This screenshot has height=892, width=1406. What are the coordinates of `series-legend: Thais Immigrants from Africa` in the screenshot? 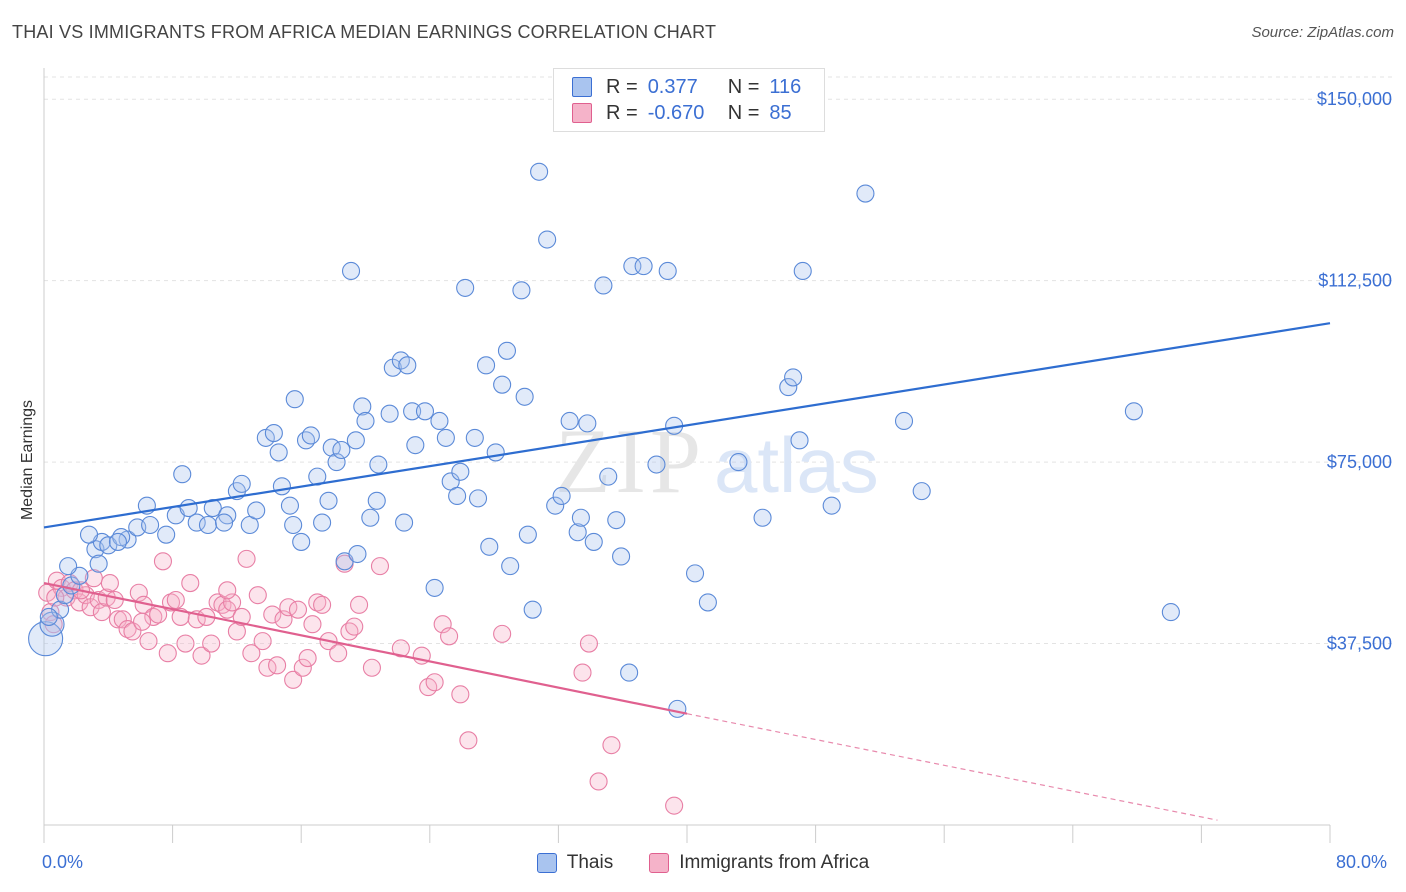 It's located at (703, 863).